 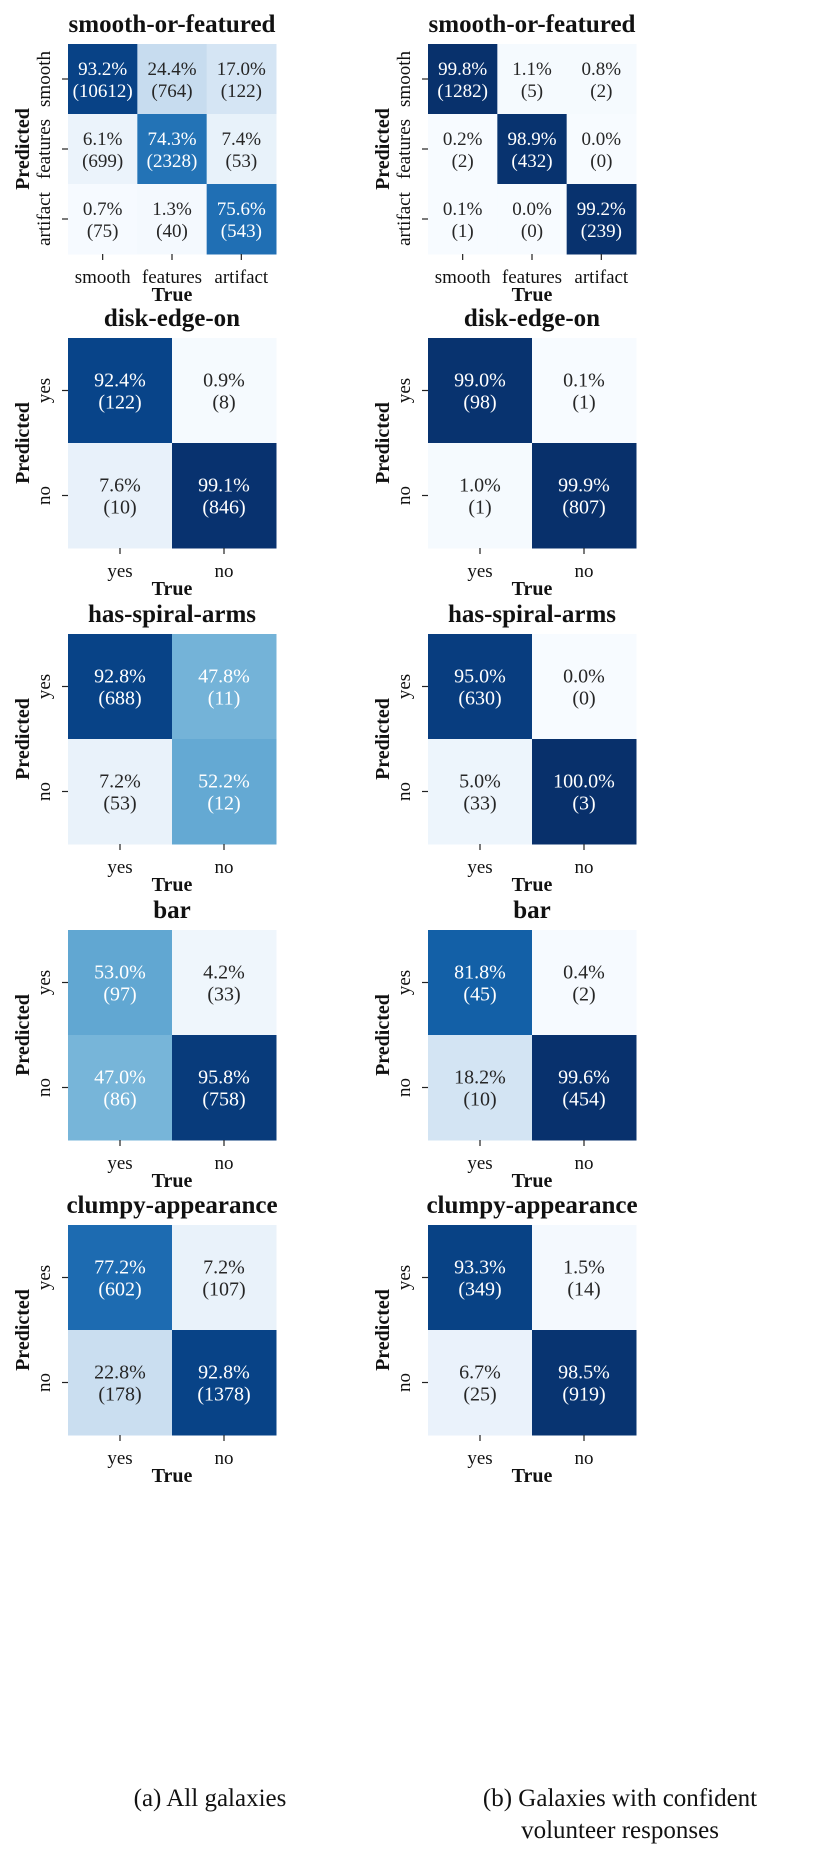 What do you see at coordinates (242, 139) in the screenshot?
I see `cell-percent-label: 7.4%` at bounding box center [242, 139].